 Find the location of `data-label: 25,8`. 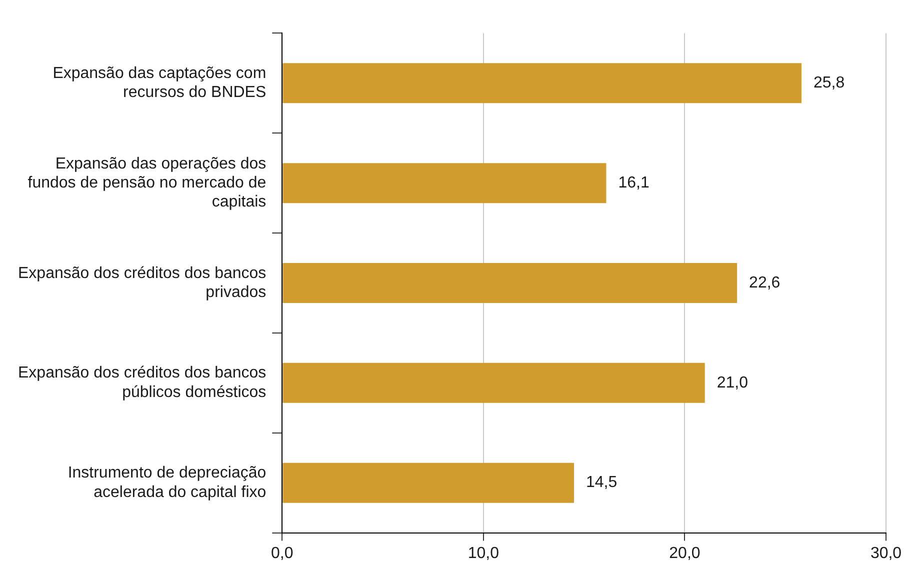

data-label: 25,8 is located at coordinates (829, 83).